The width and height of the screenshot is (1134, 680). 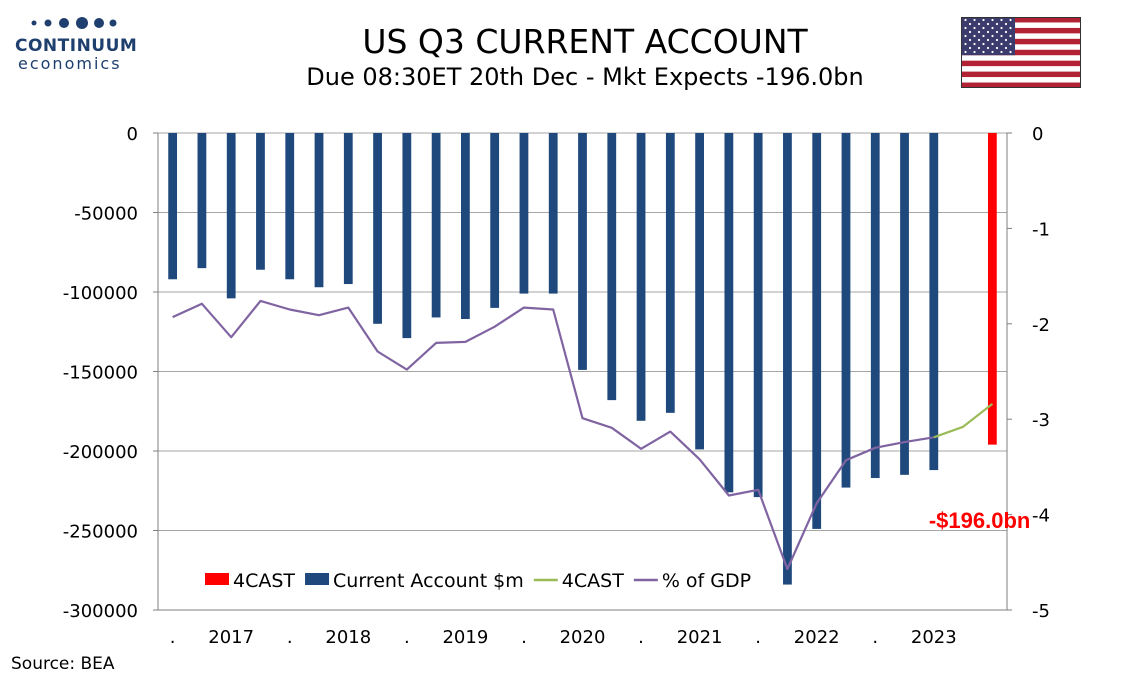 I want to click on x-tick-label: 2021, so click(x=700, y=637).